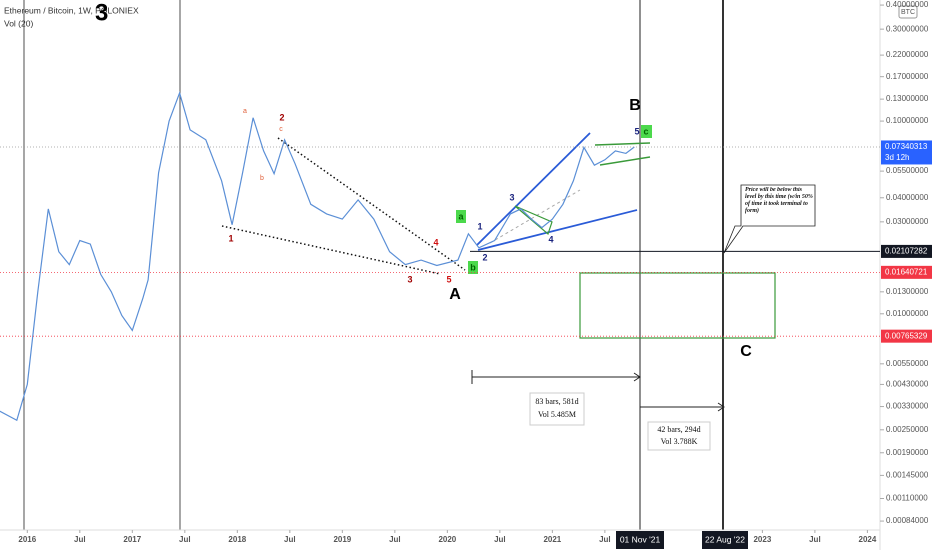 The height and width of the screenshot is (550, 932). What do you see at coordinates (27, 539) in the screenshot?
I see `x-tick-label: 2016` at bounding box center [27, 539].